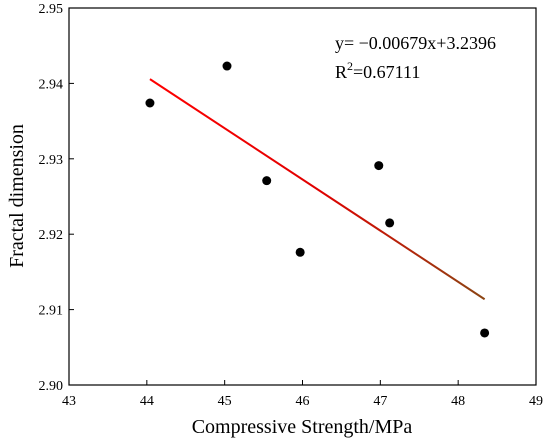 This screenshot has width=550, height=444. What do you see at coordinates (380, 401) in the screenshot?
I see `x-tick-label: 47` at bounding box center [380, 401].